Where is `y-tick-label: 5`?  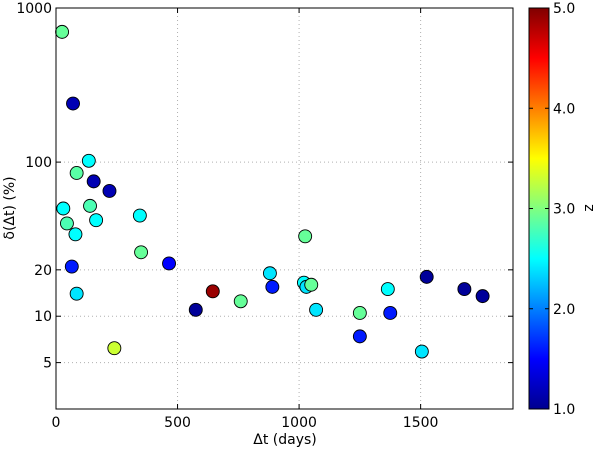
y-tick-label: 5 is located at coordinates (47, 364).